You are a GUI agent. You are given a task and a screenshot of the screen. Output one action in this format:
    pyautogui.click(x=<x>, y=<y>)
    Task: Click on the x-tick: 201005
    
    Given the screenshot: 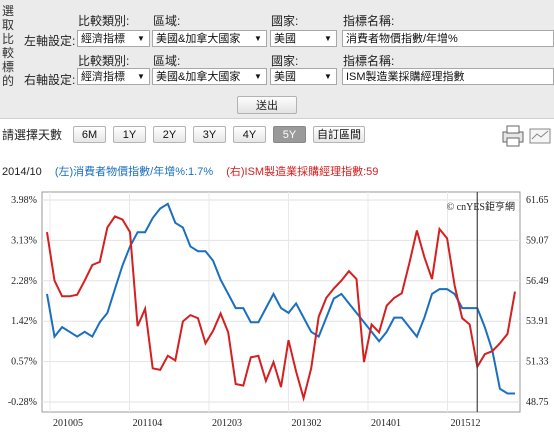 What is the action you would take?
    pyautogui.click(x=68, y=423)
    